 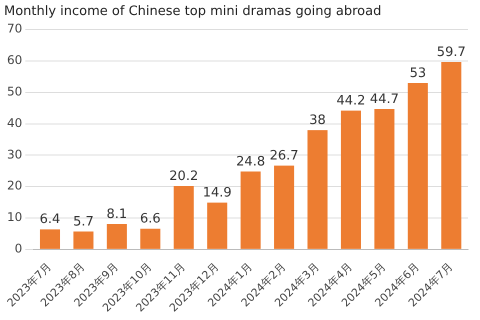 I want to click on data-label: 20.2, so click(x=183, y=176).